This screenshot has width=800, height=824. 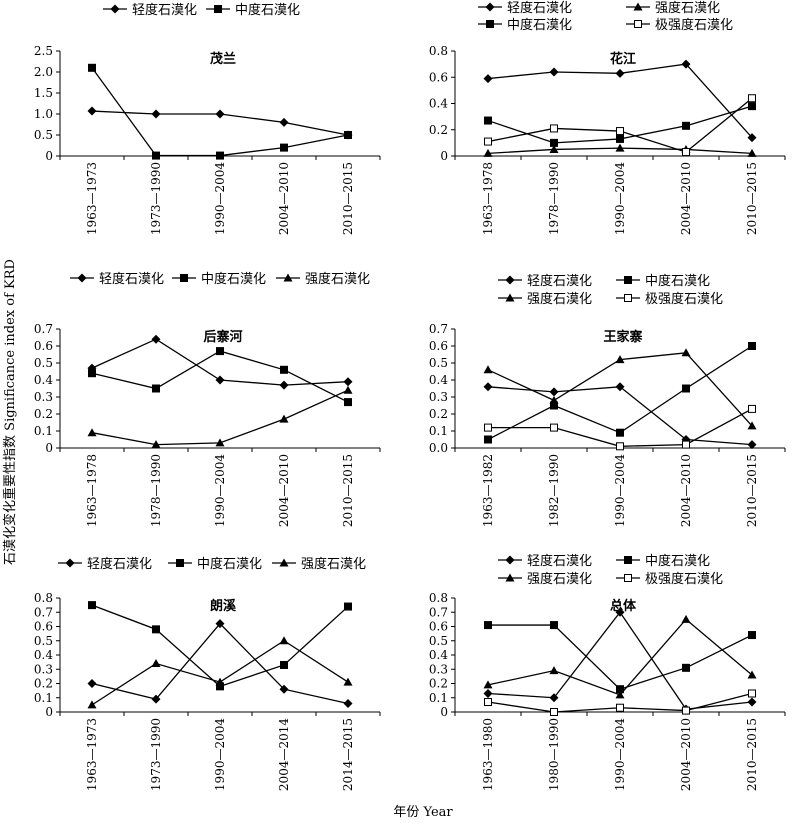 I want to click on legend-item: 极强度石漠化, so click(x=669, y=299).